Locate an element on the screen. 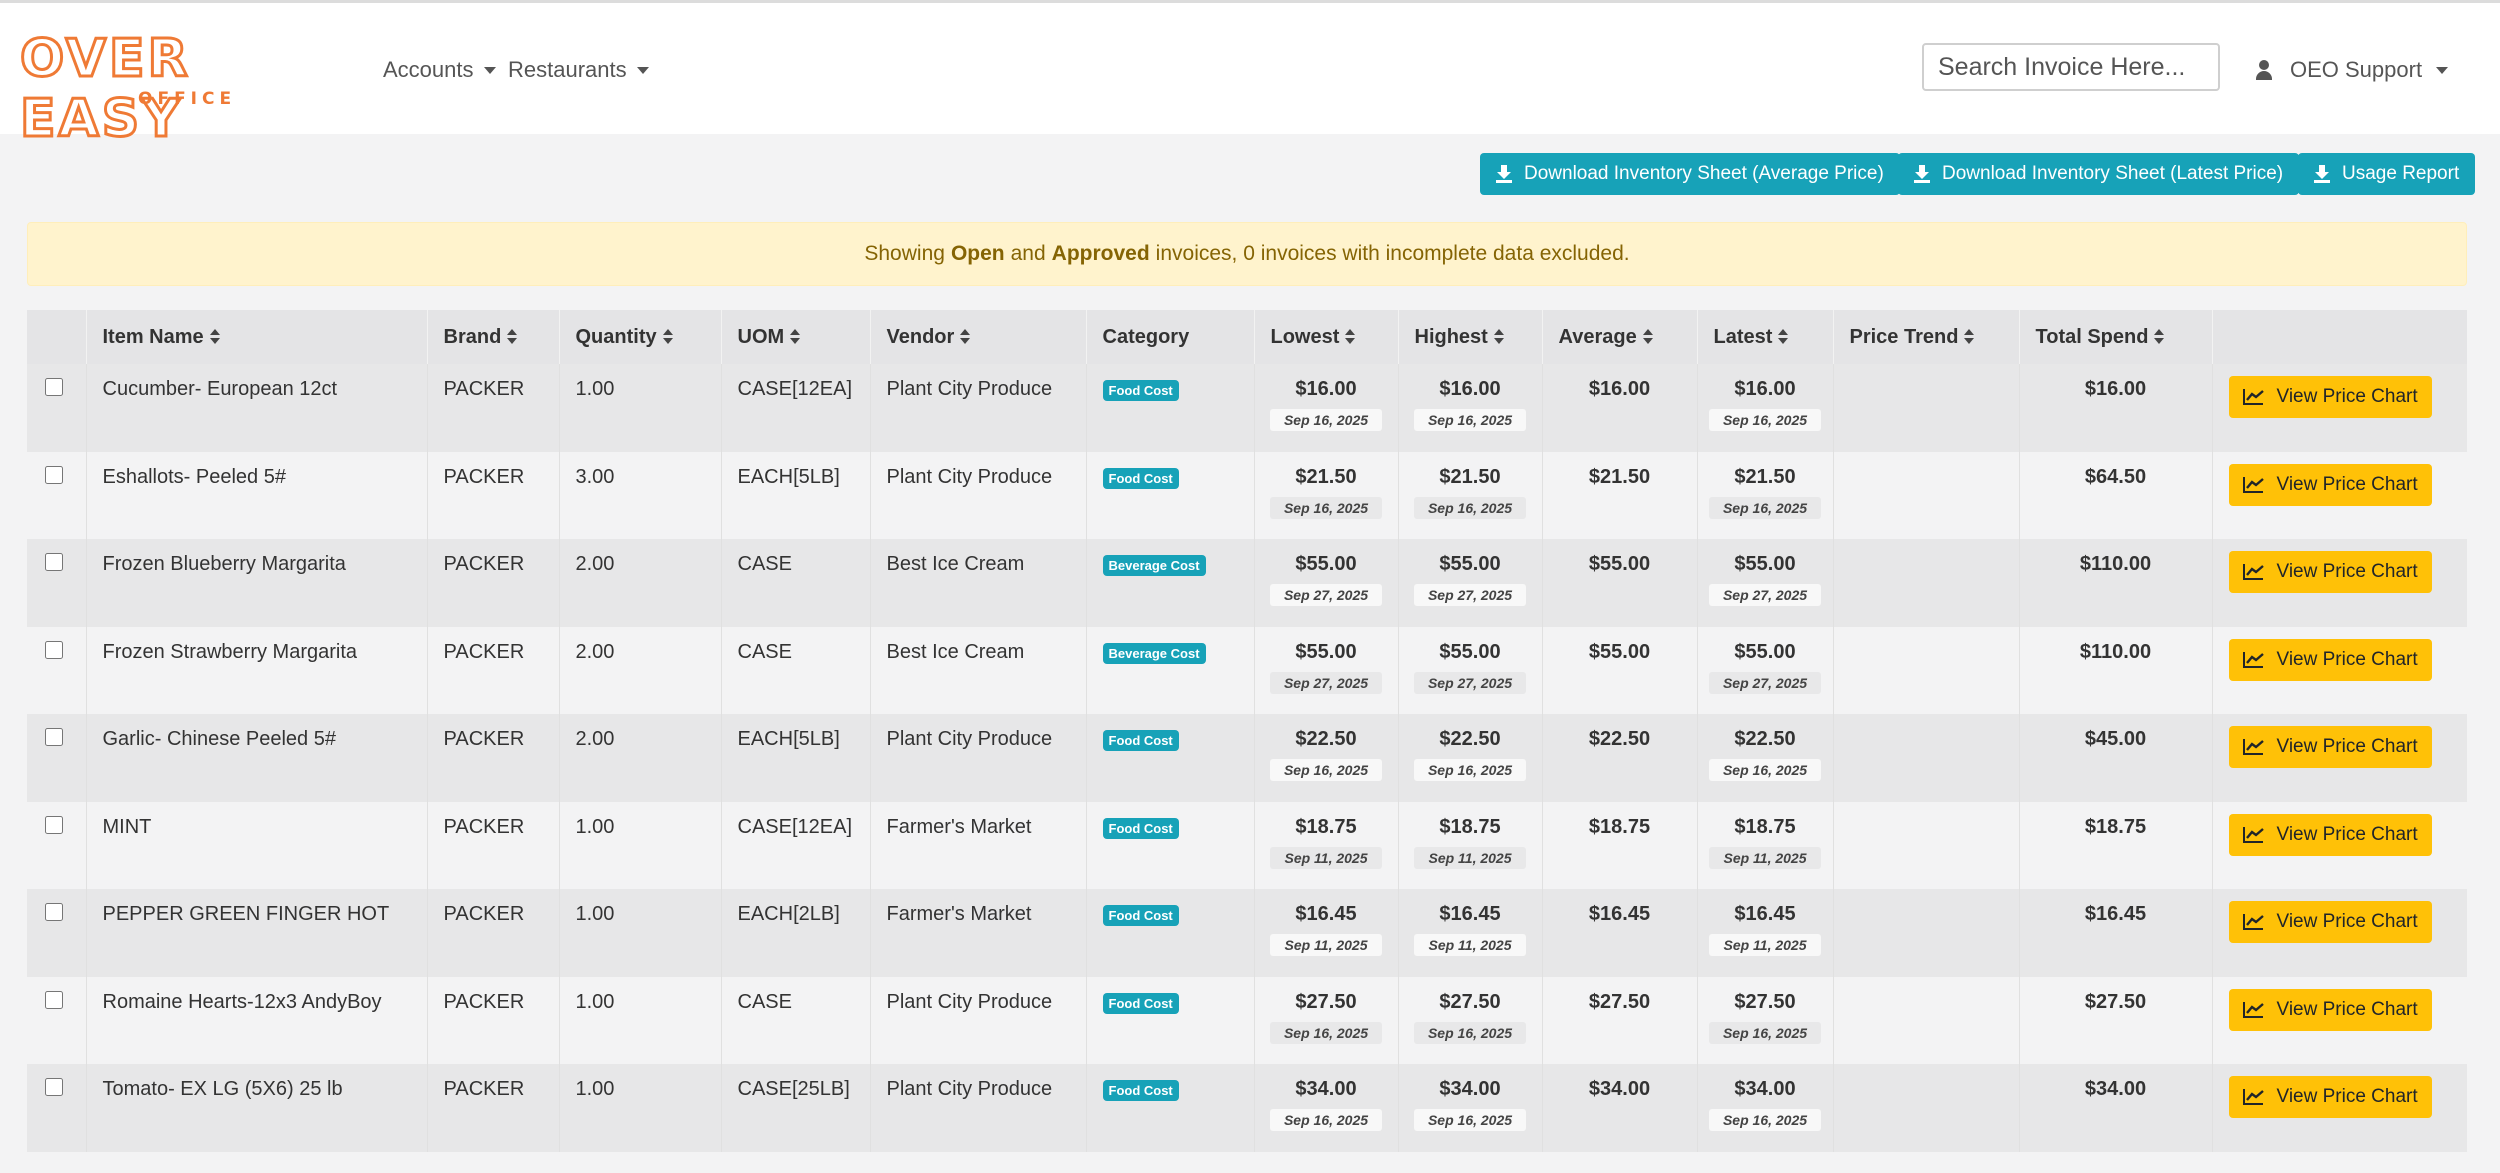 The image size is (2500, 1173). header-item-name: Item Name is located at coordinates (257, 337).